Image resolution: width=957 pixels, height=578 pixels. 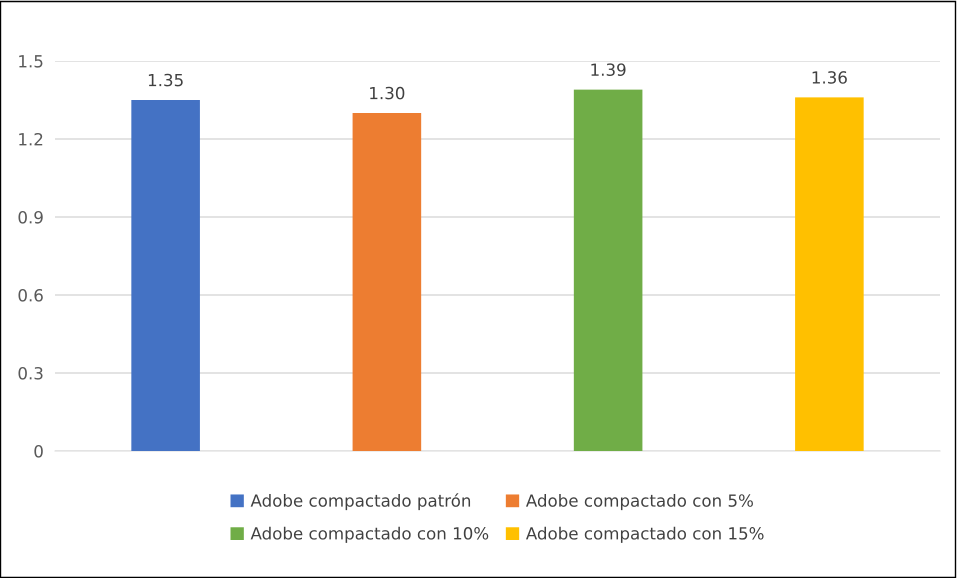 What do you see at coordinates (30, 373) in the screenshot?
I see `y-tick-label: 0.3` at bounding box center [30, 373].